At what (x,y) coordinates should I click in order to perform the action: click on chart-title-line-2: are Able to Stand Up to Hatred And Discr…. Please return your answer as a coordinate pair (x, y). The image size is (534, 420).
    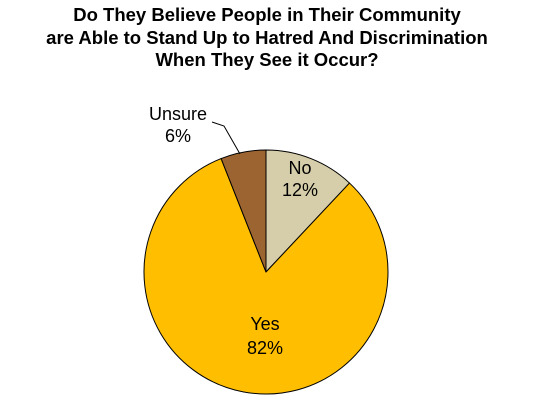
    Looking at the image, I should click on (267, 37).